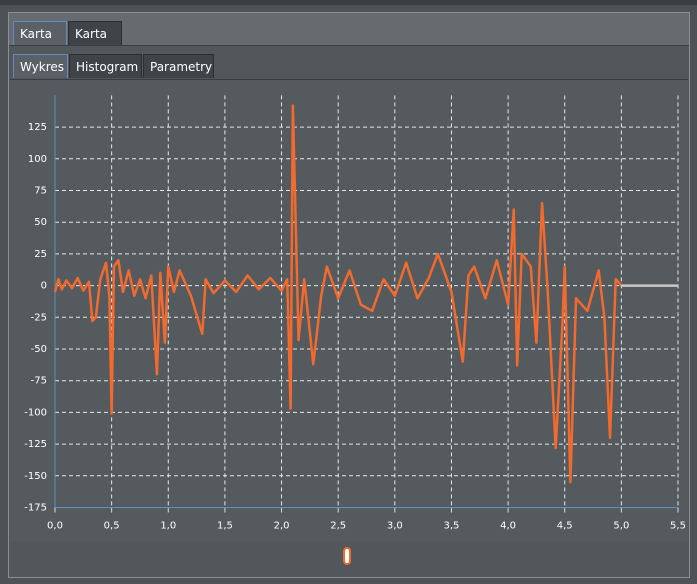  I want to click on x-tick-label: 4,5, so click(565, 526).